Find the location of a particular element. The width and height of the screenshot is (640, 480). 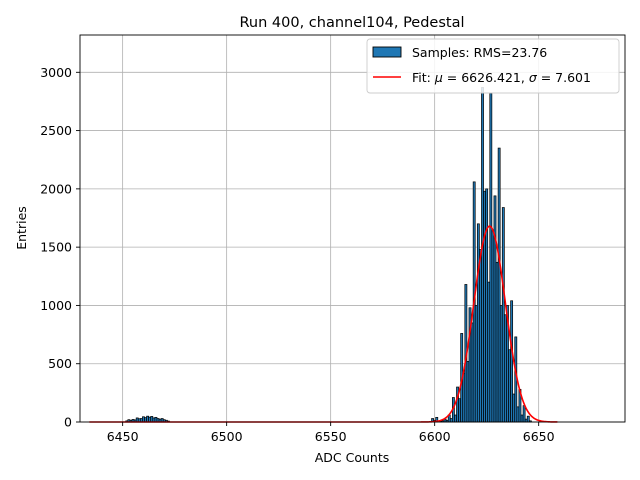

y-axis-ticks: 0 500 1000 1500 2000 2500 3000 is located at coordinates (60, 247).